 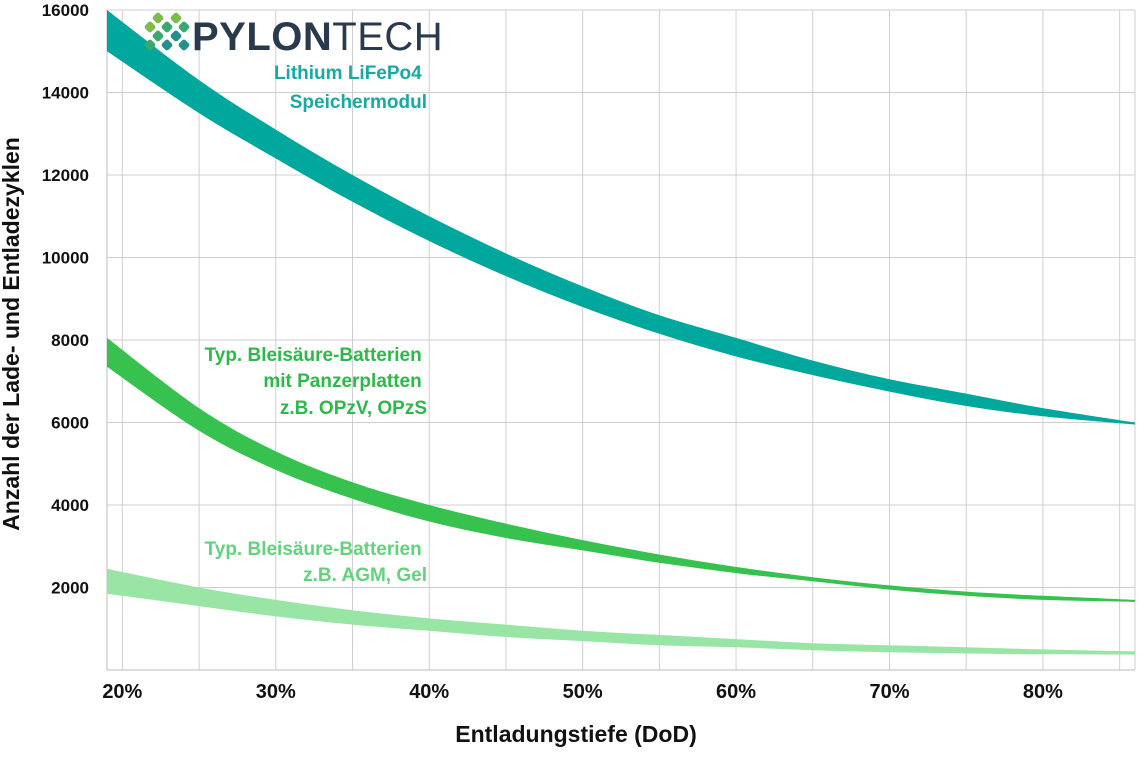 I want to click on pylontech-logo-text: PYLONTECH, so click(x=317, y=37).